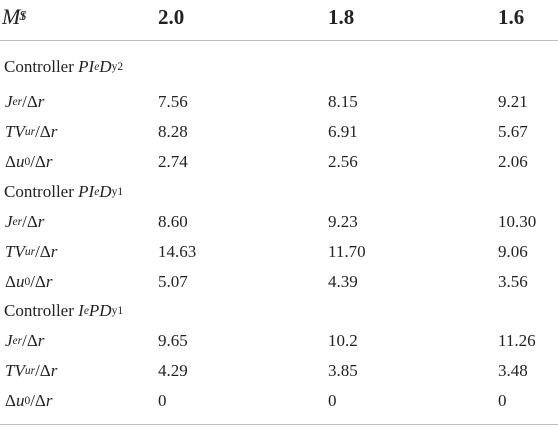 This screenshot has width=558, height=428. What do you see at coordinates (343, 161) in the screenshot?
I see `cell-value: 2.56` at bounding box center [343, 161].